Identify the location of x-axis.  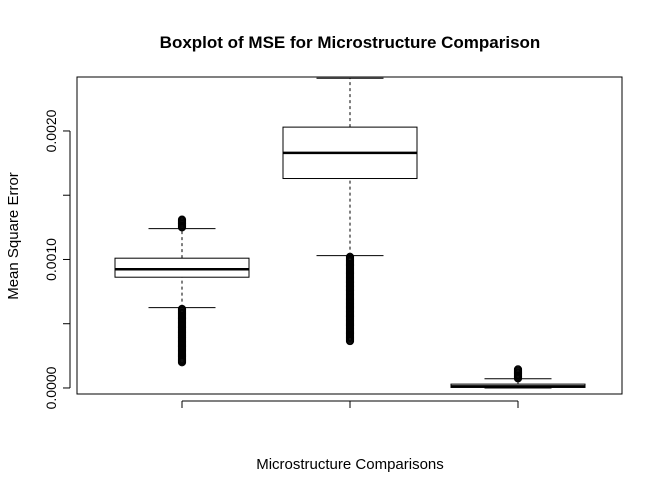
(350, 404).